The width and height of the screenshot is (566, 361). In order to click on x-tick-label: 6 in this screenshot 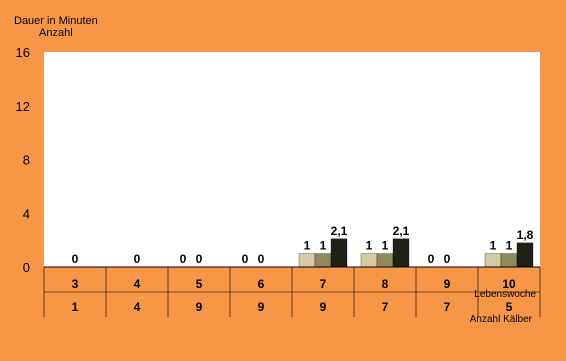, I will do `click(261, 284)`.